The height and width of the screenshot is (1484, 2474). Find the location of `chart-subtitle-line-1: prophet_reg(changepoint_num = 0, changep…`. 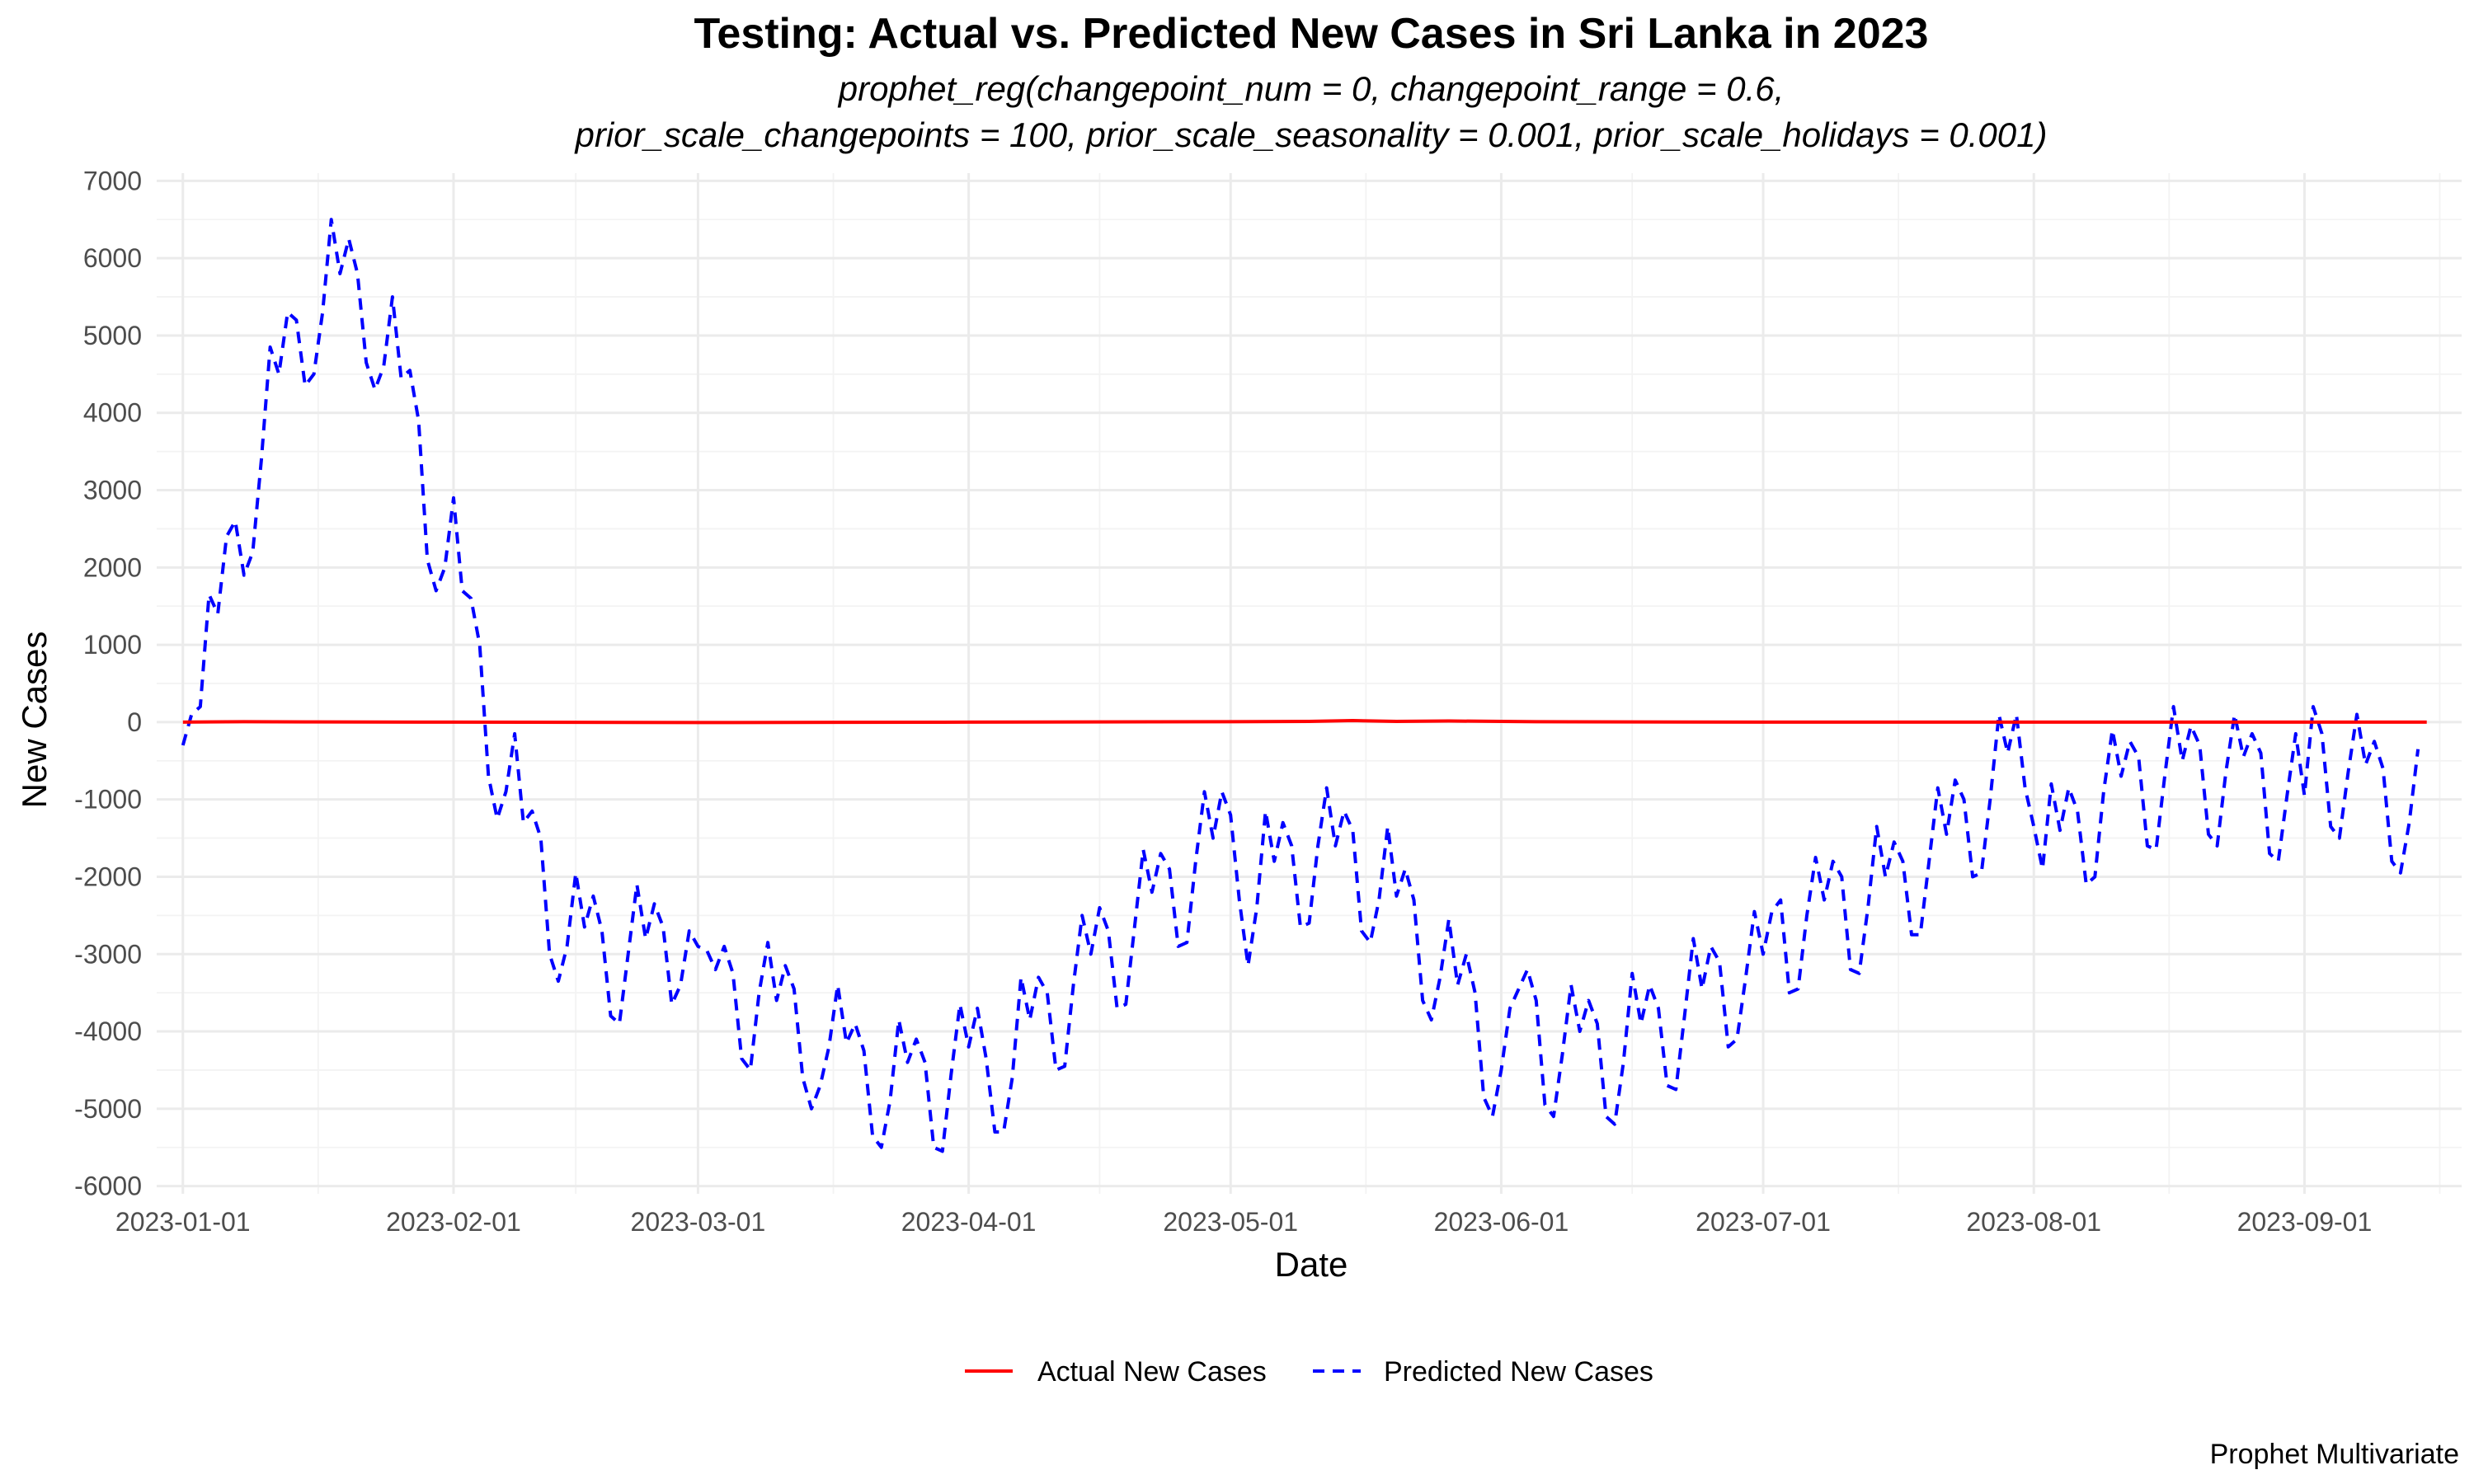

chart-subtitle-line-1: prophet_reg(changepoint_num = 0, changep… is located at coordinates (1311, 88).